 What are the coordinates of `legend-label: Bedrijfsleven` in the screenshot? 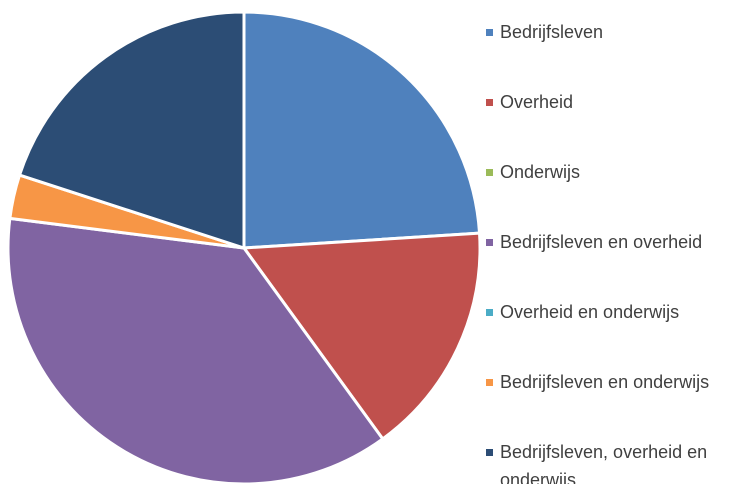 It's located at (552, 32).